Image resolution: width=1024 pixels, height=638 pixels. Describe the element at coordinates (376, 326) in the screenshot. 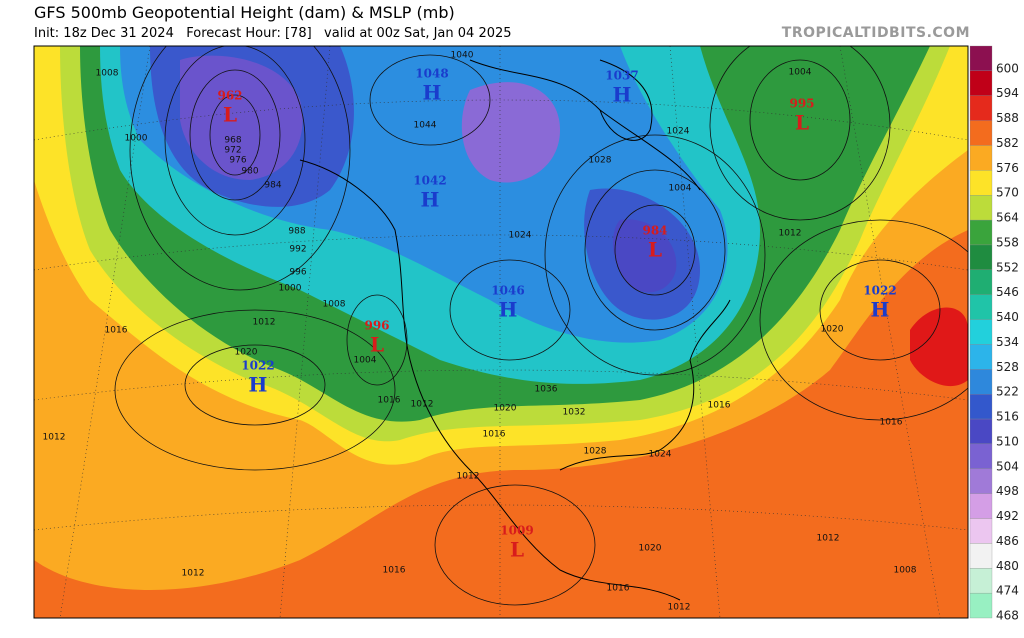

I see `center-value: 996` at that location.